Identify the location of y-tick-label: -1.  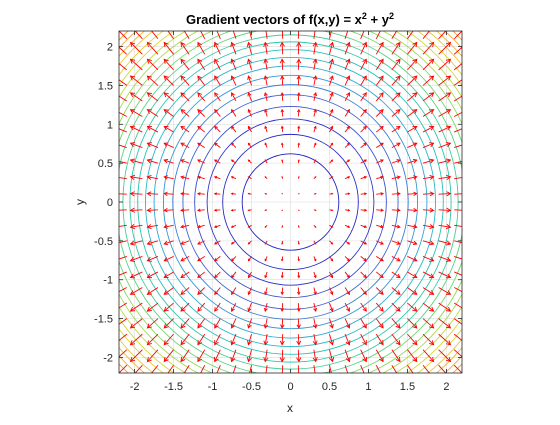
(108, 281).